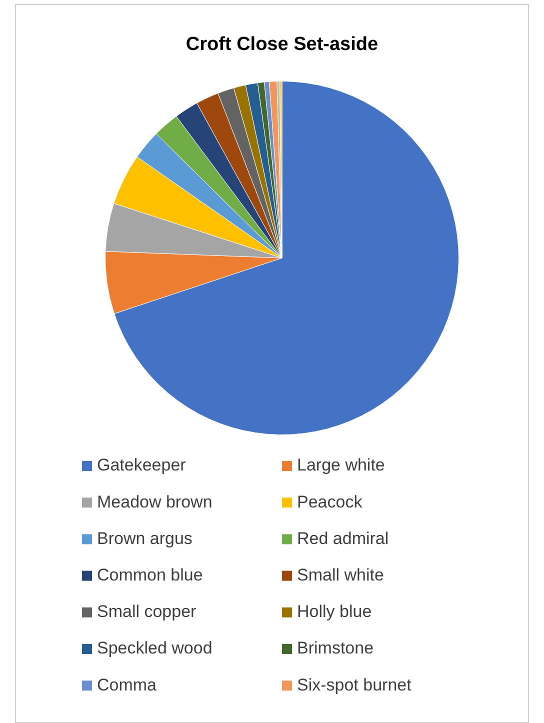 Image resolution: width=544 pixels, height=723 pixels. What do you see at coordinates (335, 648) in the screenshot?
I see `legend-label: Brimstone` at bounding box center [335, 648].